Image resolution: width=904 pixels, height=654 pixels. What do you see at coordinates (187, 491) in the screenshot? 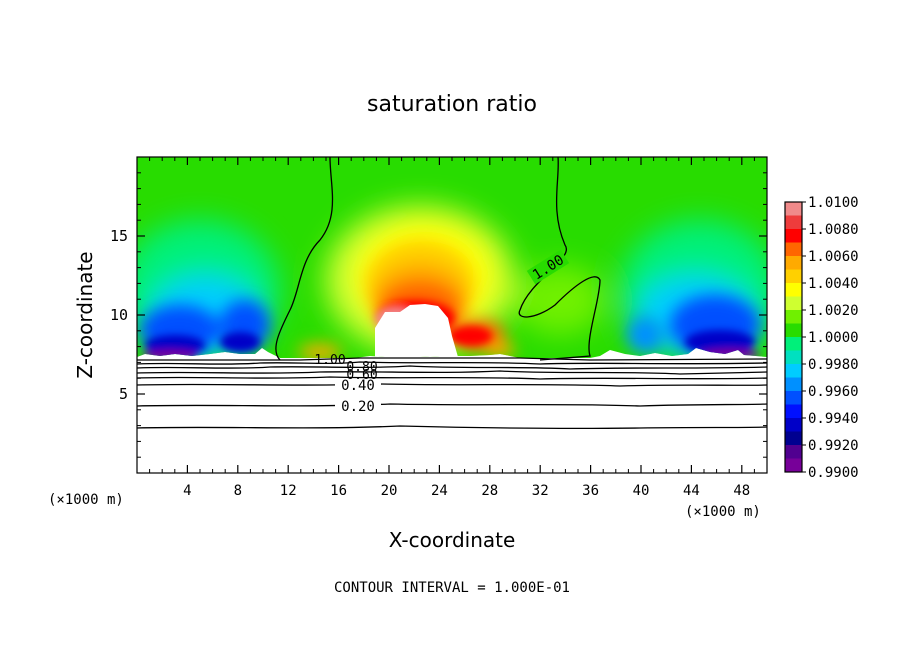
I see `x-tick-label: 4` at bounding box center [187, 491].